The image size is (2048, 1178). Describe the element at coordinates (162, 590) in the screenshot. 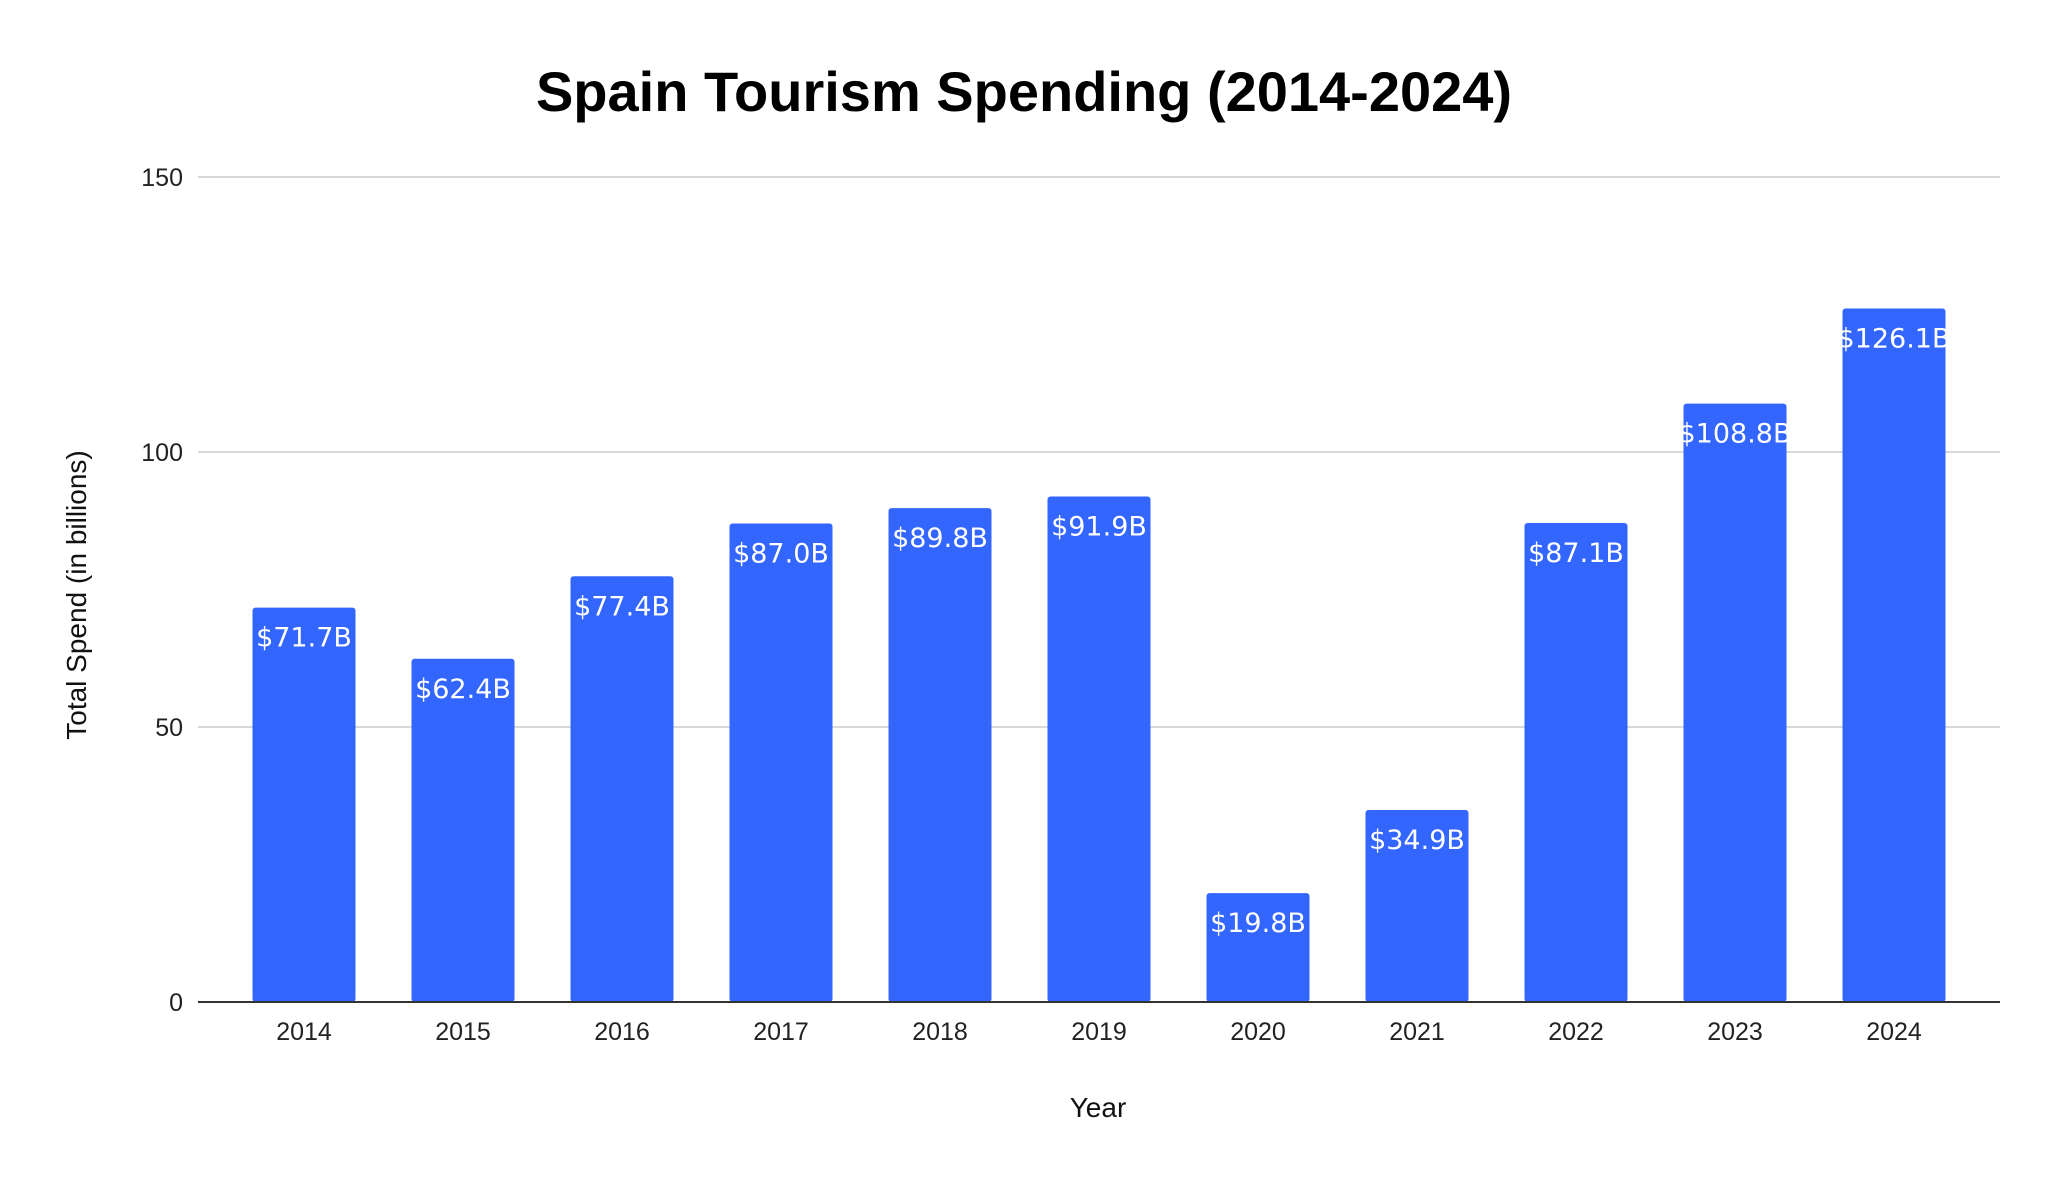

I see `y-axis-ticks: 0 50 100 150` at that location.